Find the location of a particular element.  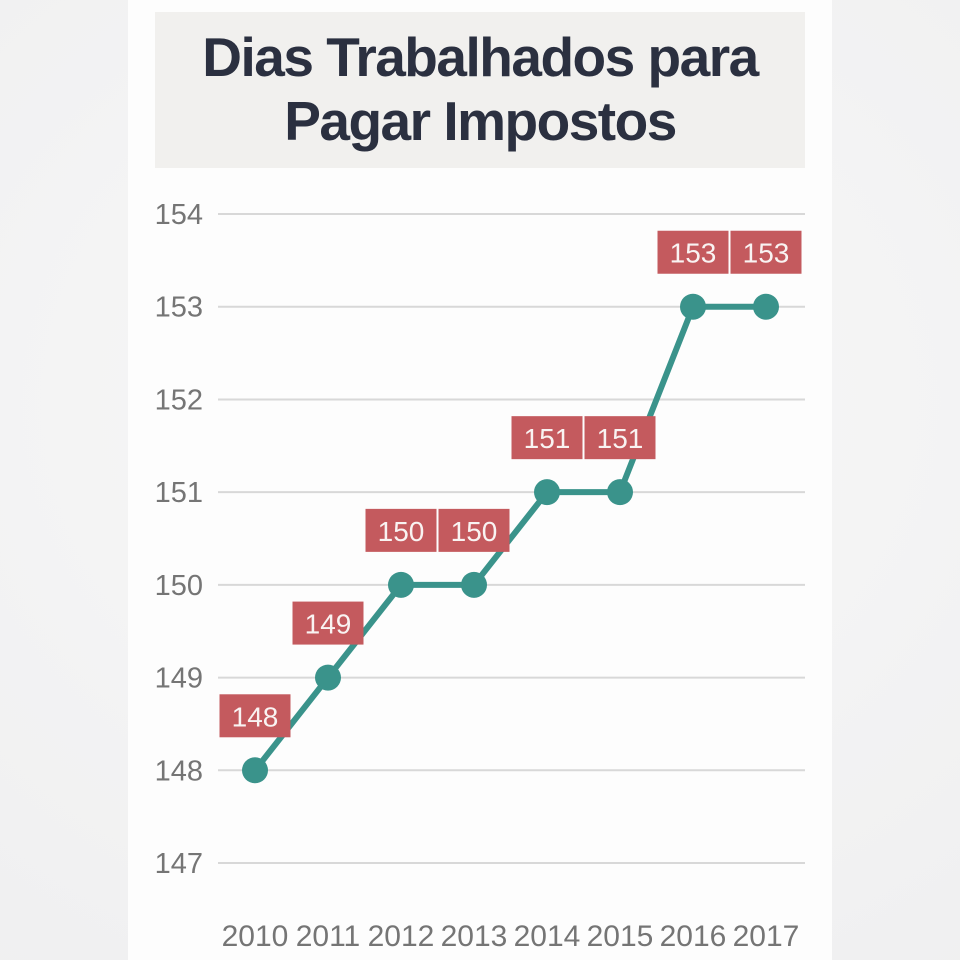

x-tick-label: 2011 is located at coordinates (328, 936).